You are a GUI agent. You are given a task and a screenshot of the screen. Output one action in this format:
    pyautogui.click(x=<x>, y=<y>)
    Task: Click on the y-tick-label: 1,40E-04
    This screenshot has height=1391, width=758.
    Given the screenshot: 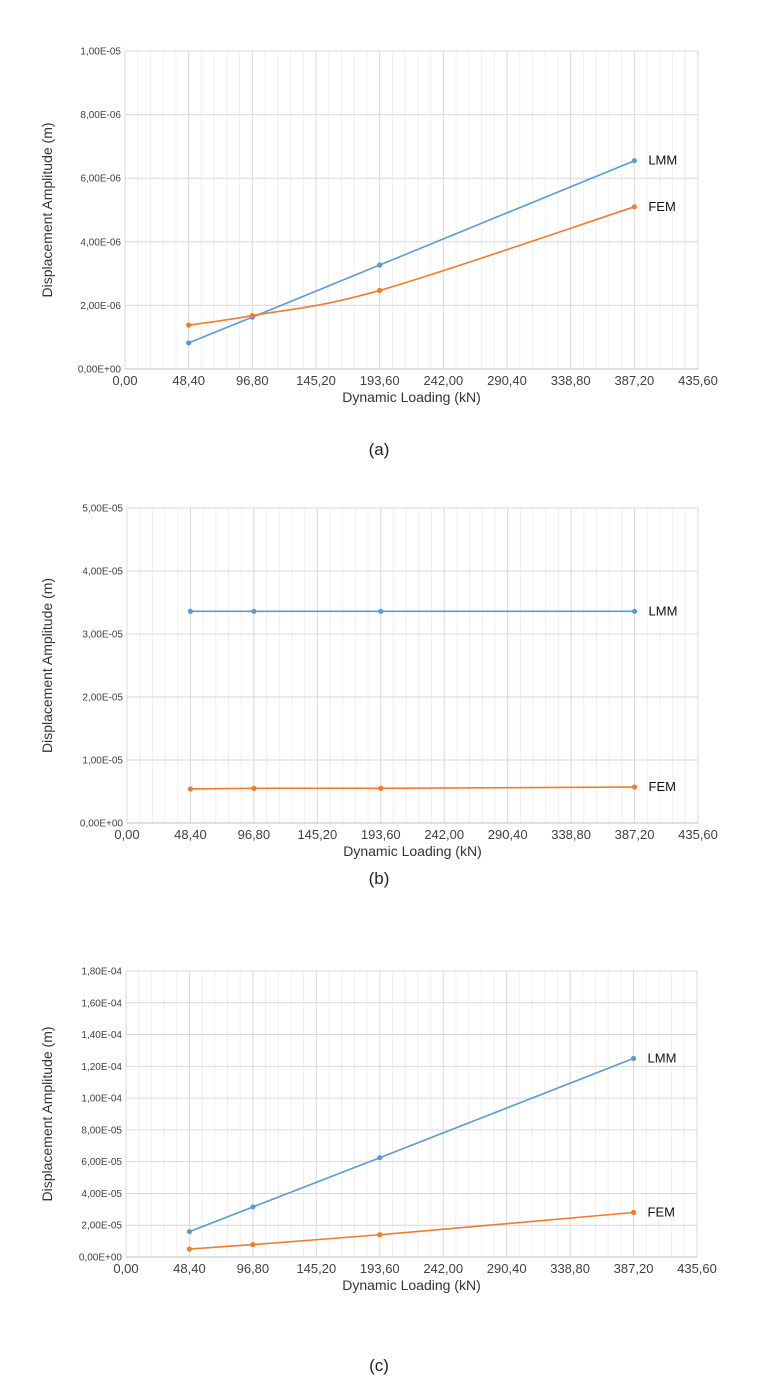 What is the action you would take?
    pyautogui.click(x=101, y=1035)
    